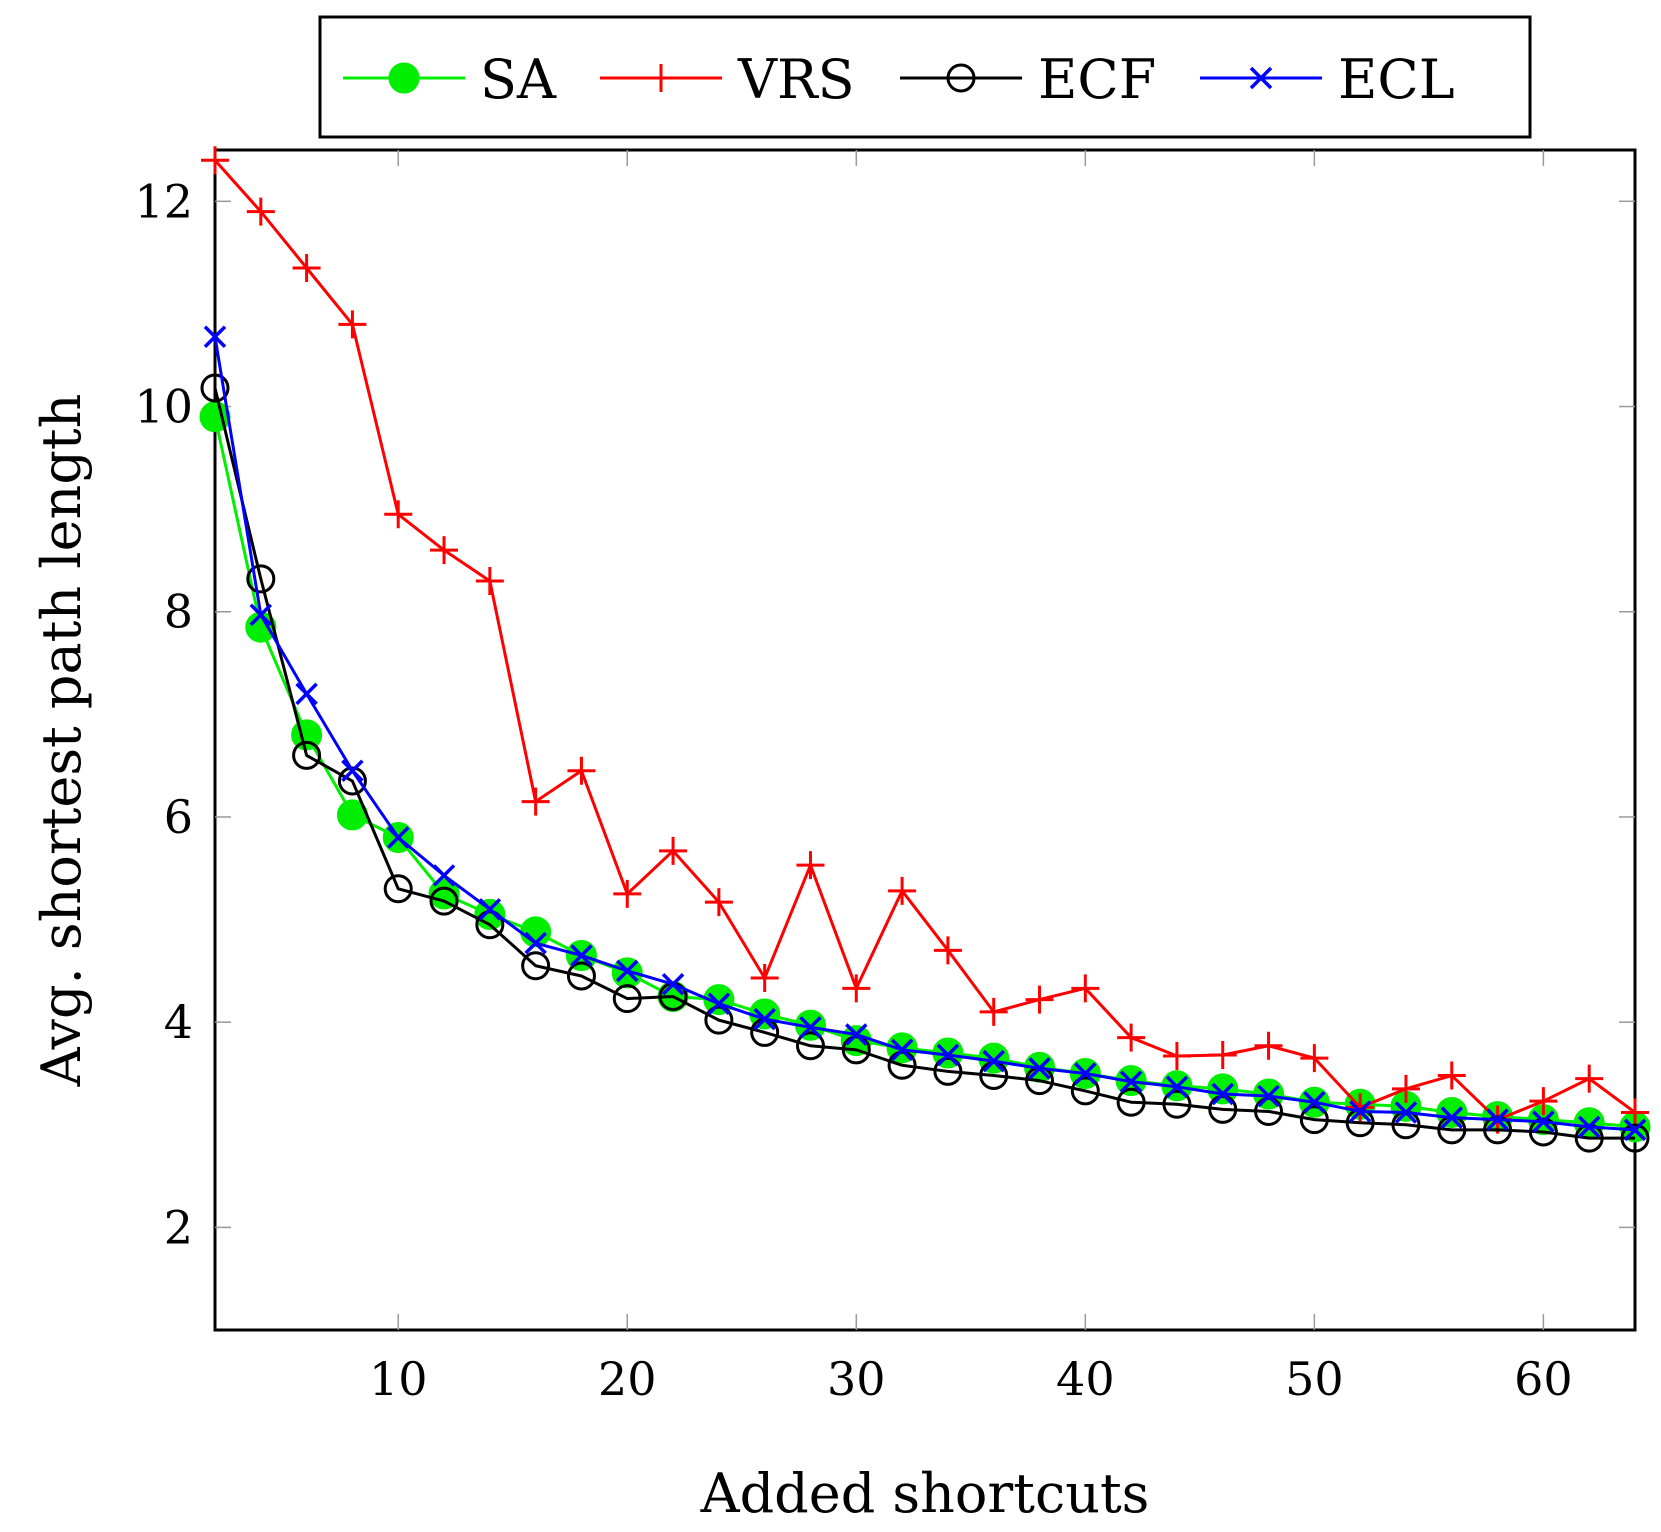 The height and width of the screenshot is (1532, 1661). Describe the element at coordinates (1543, 1379) in the screenshot. I see `x-tick-label: 60` at that location.